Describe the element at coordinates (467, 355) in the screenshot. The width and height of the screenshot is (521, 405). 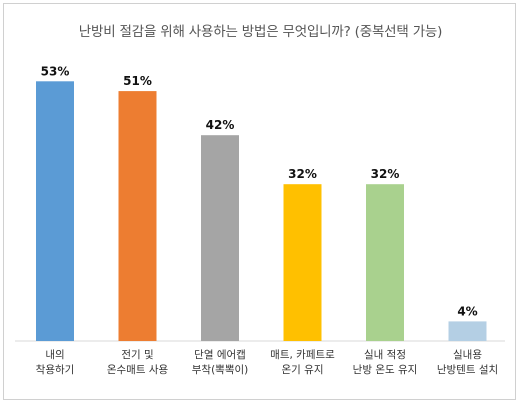
I see `category-label: 실내용` at that location.